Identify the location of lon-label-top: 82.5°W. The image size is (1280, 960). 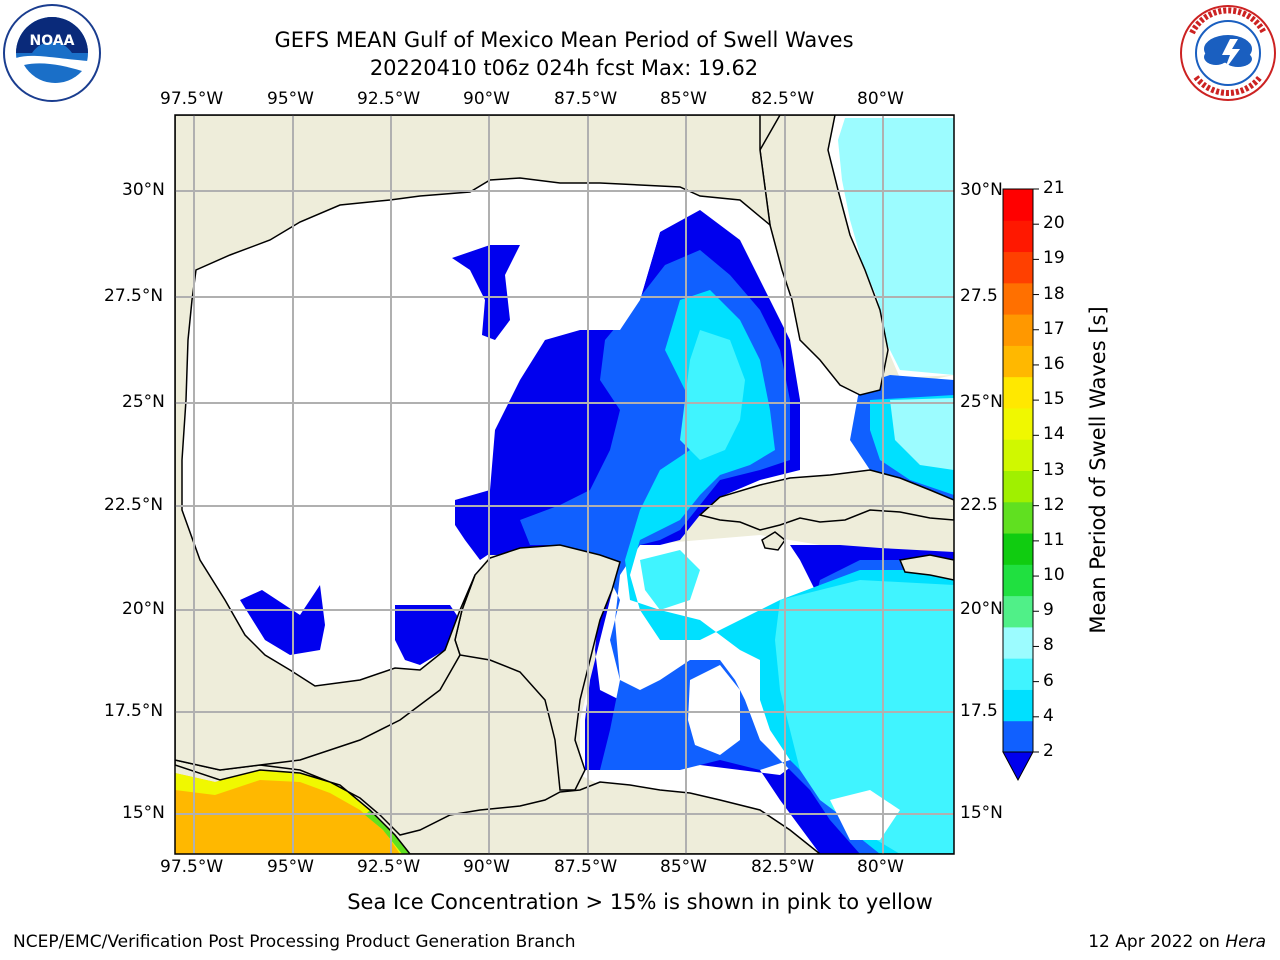
(783, 99).